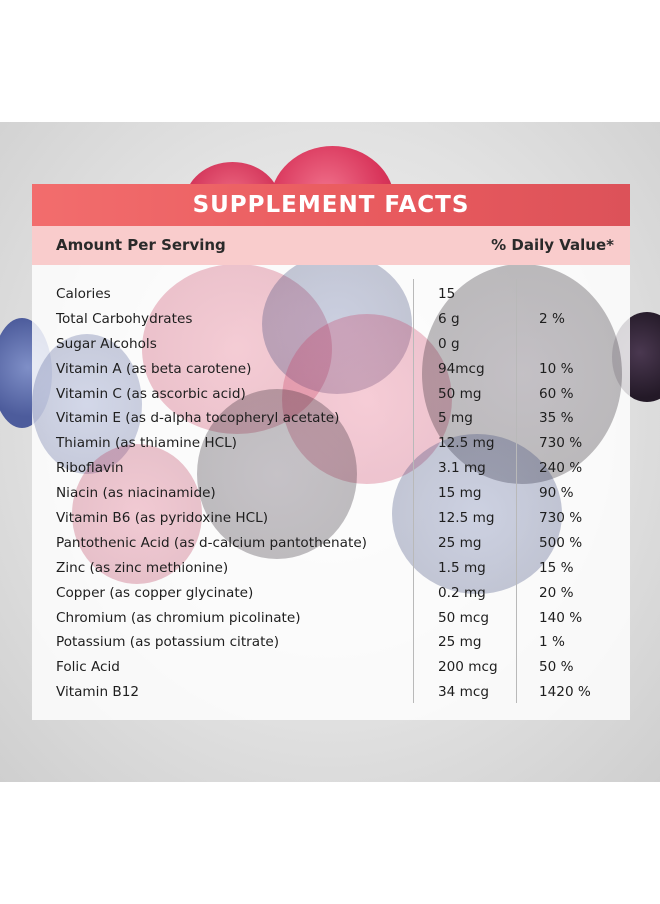 The image size is (660, 904). I want to click on nutrient-row: Folic Acid 200 mcg 50 %, so click(331, 667).